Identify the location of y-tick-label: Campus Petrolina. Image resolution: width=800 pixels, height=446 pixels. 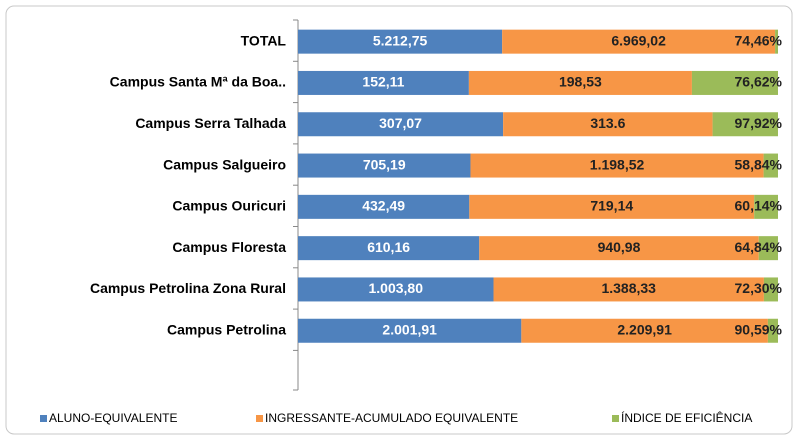
(226, 329).